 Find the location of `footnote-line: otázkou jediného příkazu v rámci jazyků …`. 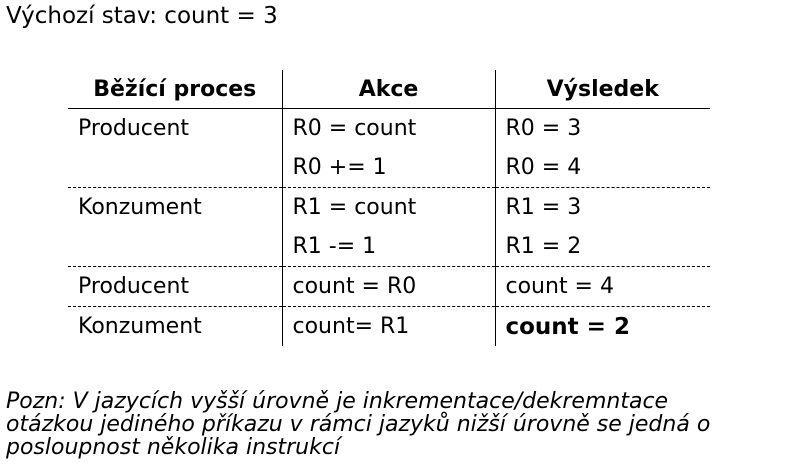

footnote-line: otázkou jediného příkazu v rámci jazyků … is located at coordinates (358, 424).